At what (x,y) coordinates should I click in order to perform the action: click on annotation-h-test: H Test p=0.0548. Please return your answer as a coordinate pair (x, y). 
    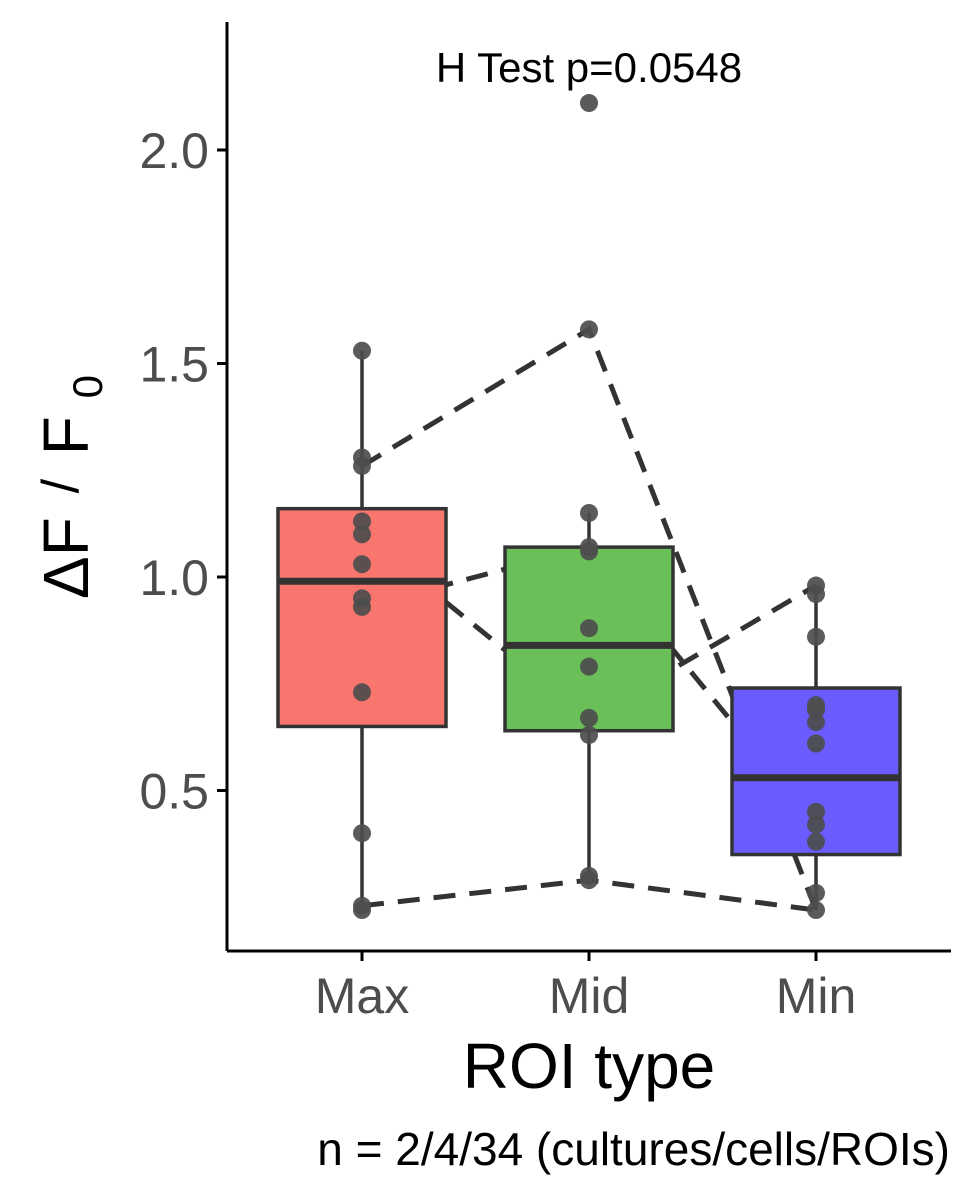
    Looking at the image, I should click on (589, 67).